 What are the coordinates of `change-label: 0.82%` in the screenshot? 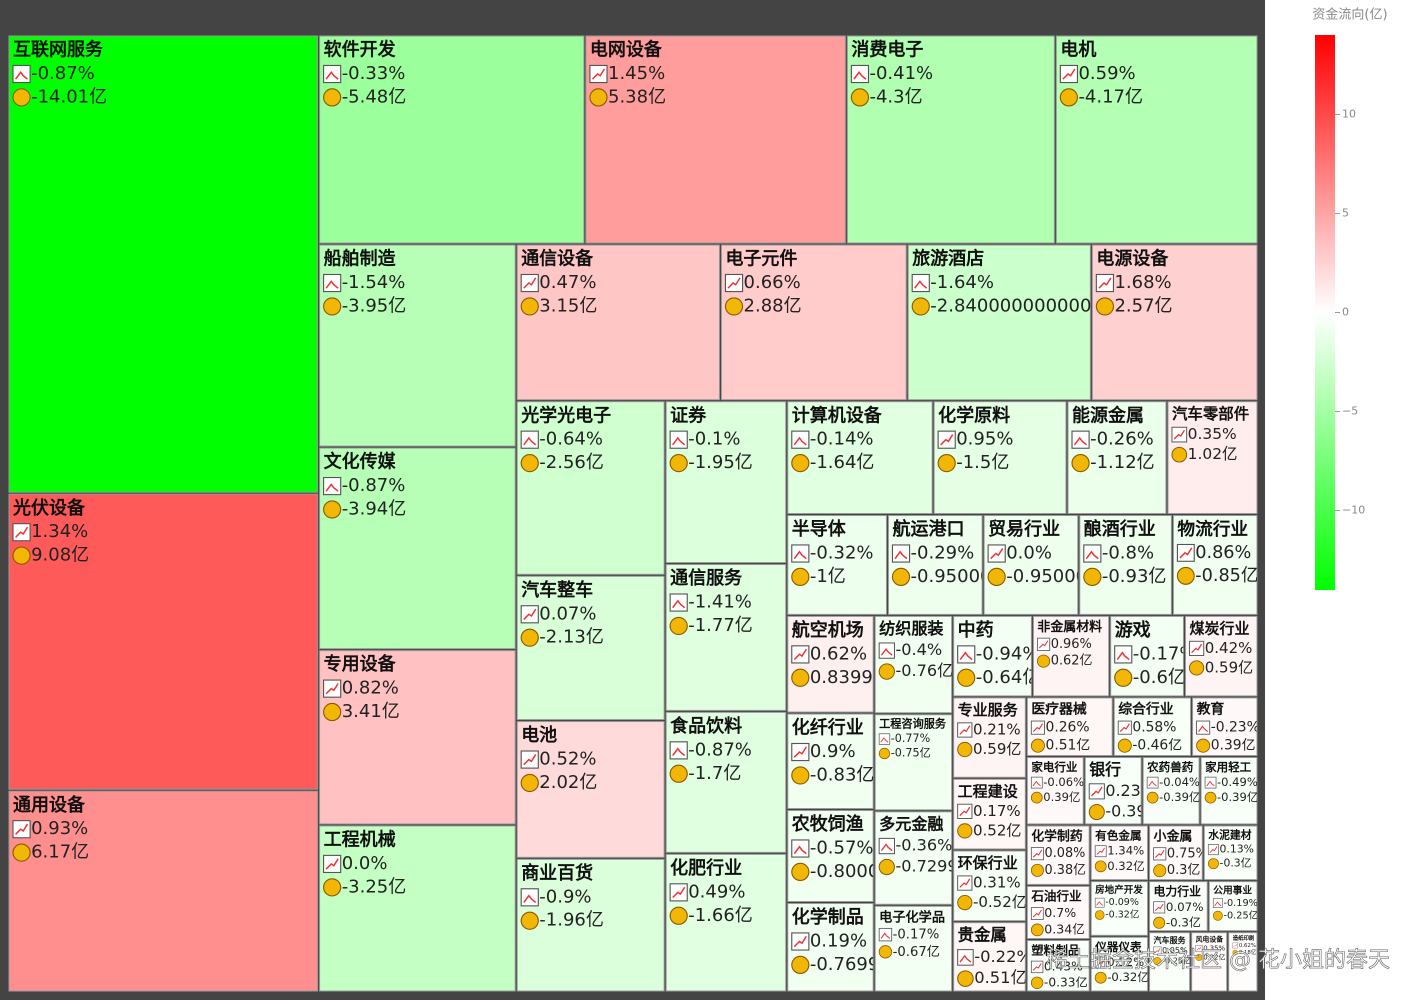 It's located at (370, 688).